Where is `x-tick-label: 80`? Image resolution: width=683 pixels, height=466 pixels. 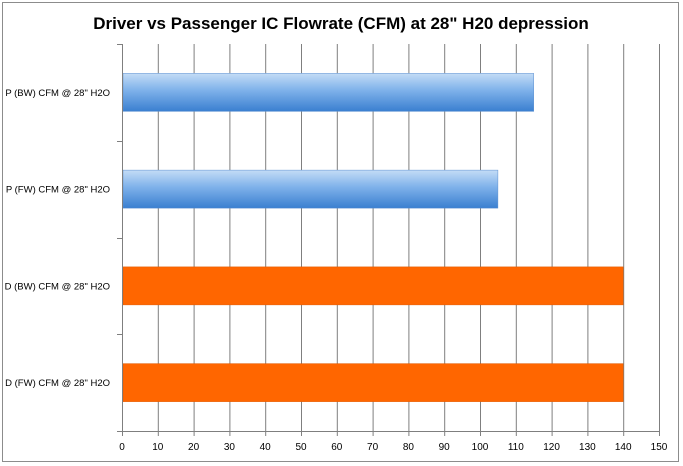
x-tick-label: 80 is located at coordinates (409, 447).